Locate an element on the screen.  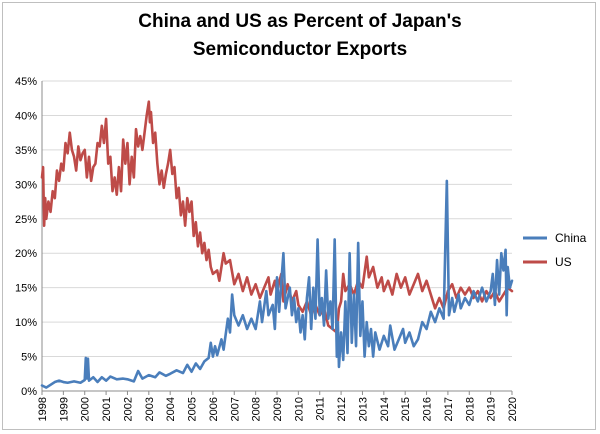
y-tick-label: 10% is located at coordinates (26, 323).